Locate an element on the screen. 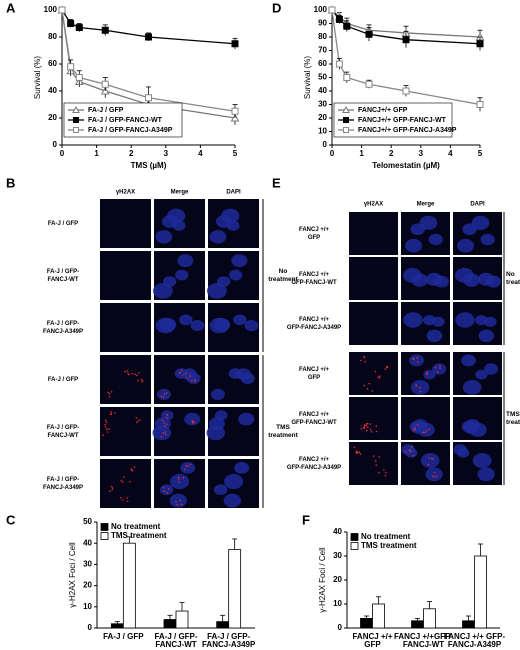 Image resolution: width=520 pixels, height=650 pixels. y-axis-label: γ-H2AX Foci / Cell is located at coordinates (72, 575).